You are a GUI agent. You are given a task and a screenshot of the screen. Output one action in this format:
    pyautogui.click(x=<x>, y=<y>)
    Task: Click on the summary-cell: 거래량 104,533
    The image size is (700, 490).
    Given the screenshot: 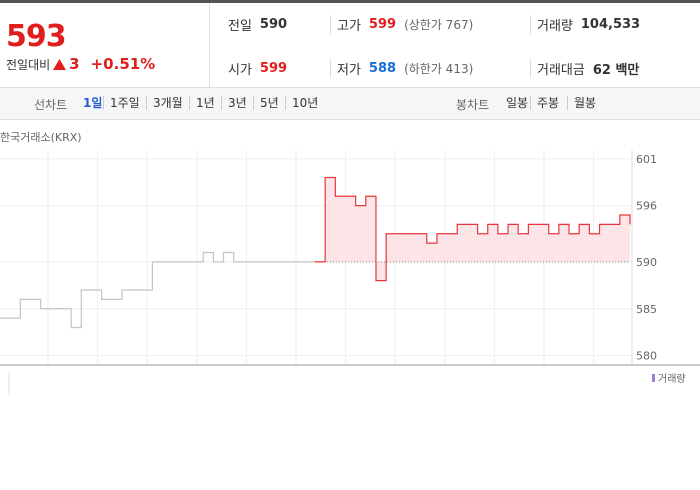 What is the action you would take?
    pyautogui.click(x=585, y=24)
    